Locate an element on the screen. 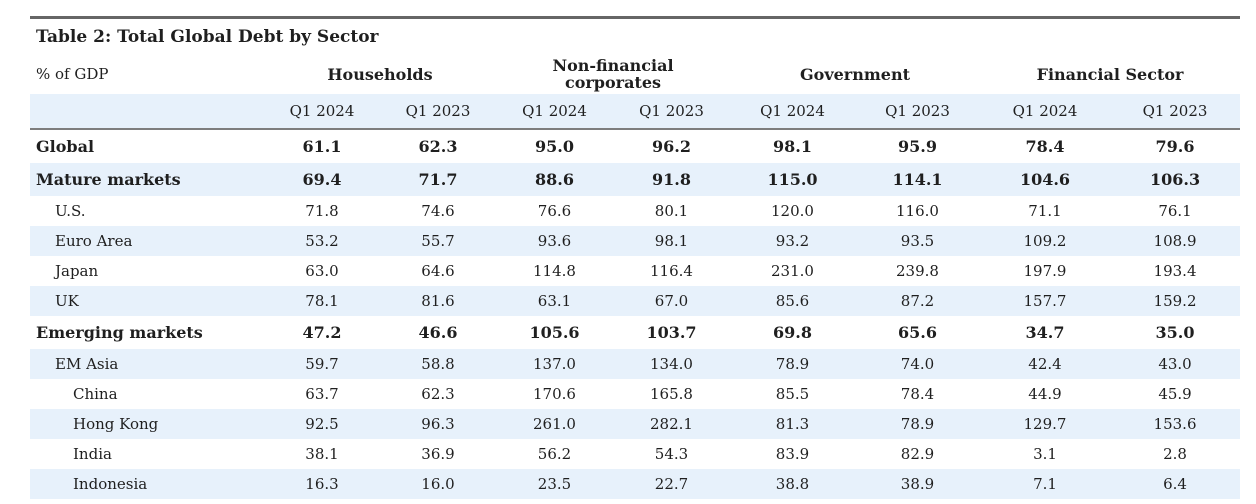 This screenshot has width=1256, height=504. table-row: UK 78.1 81.6 63.1 67.0 85.6 87.2 157.7 159.2 is located at coordinates (635, 301).